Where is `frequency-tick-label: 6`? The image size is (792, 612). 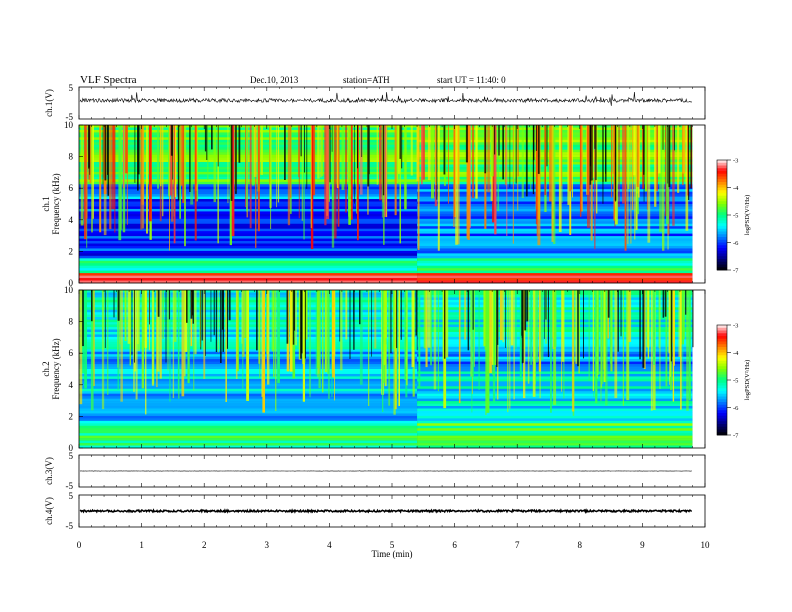 frequency-tick-label: 6 is located at coordinates (71, 188).